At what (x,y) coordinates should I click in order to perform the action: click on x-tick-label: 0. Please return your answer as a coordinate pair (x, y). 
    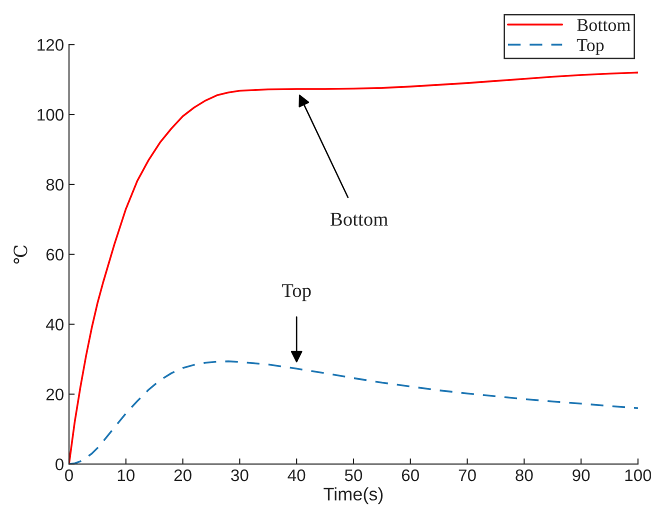
    Looking at the image, I should click on (69, 475).